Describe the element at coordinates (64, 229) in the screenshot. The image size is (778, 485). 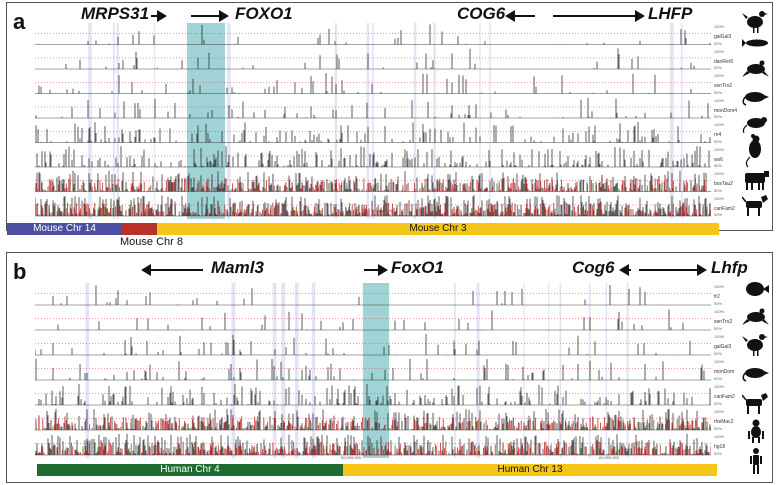
I see `chromosome-bar-mouse-chr14: Mouse Chr 14` at that location.